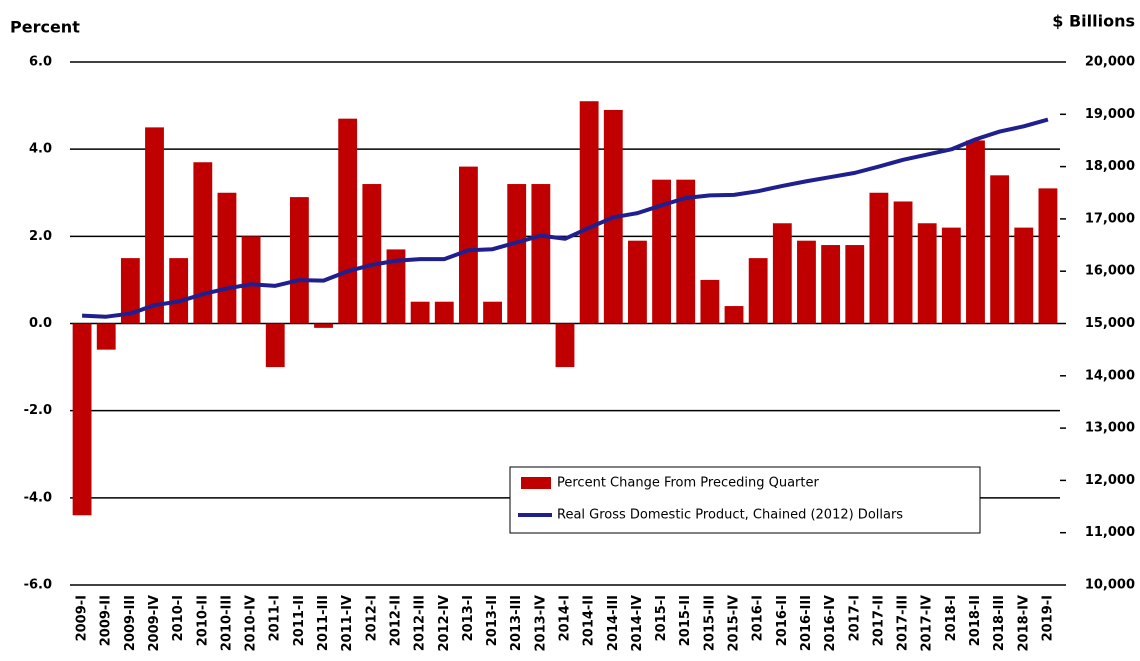 The height and width of the screenshot is (661, 1140). What do you see at coordinates (1110, 218) in the screenshot?
I see `y2-tick-label: 17,000` at bounding box center [1110, 218].